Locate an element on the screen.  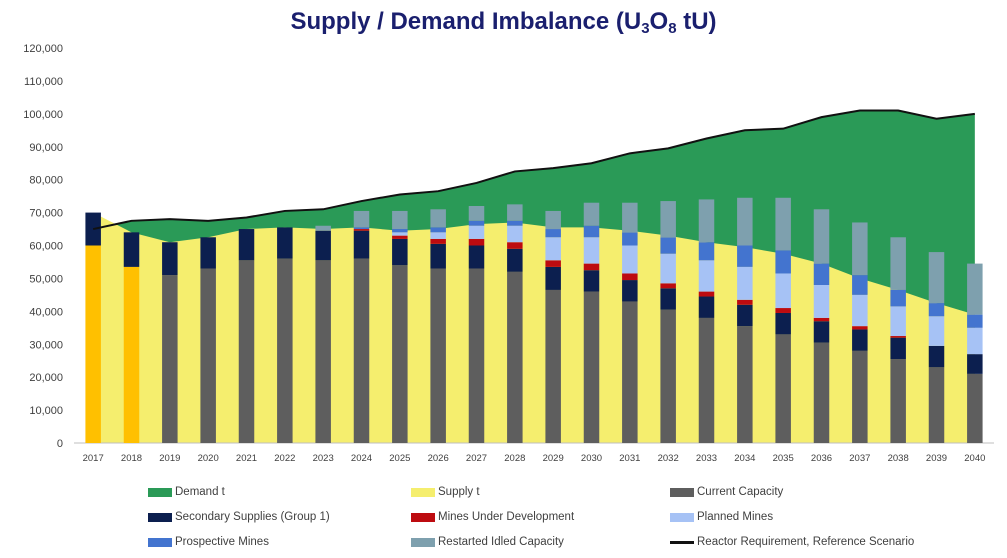
bar-segment-restarted-idled-capacity-2039 is located at coordinates (936, 278).